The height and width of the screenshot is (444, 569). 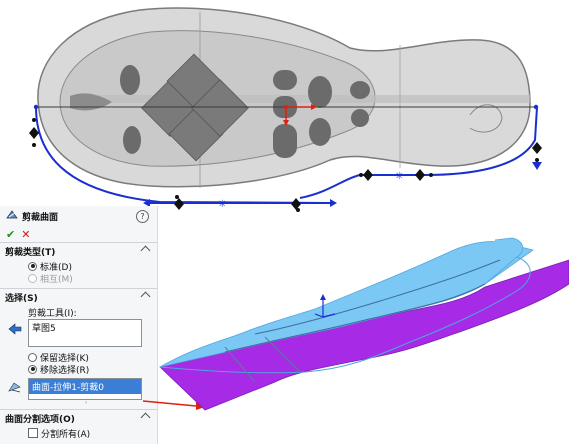 What do you see at coordinates (85, 386) in the screenshot?
I see `pieces-selected-item: 曲面-拉伸1-剪裁0` at bounding box center [85, 386].